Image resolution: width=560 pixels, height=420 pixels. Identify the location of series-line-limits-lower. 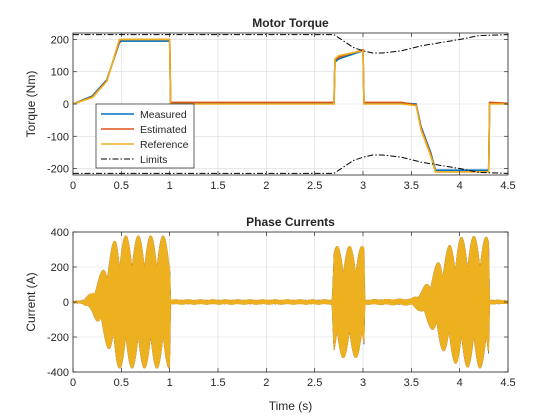
(290, 164).